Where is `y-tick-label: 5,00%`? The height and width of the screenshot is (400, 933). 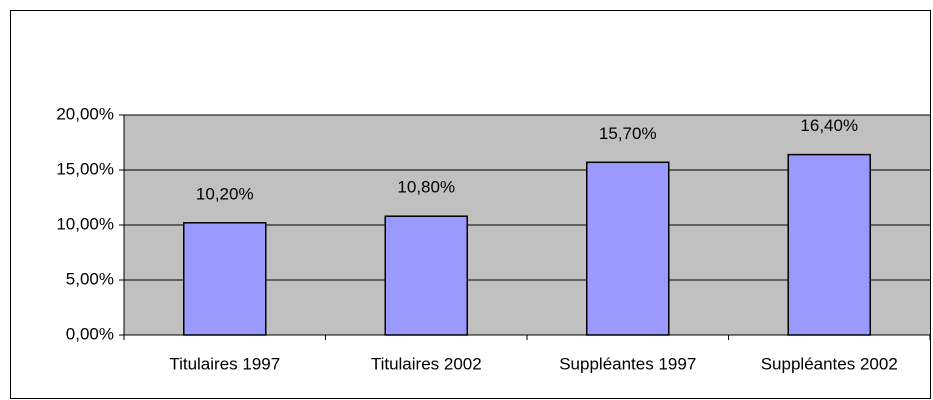
y-tick-label: 5,00% is located at coordinates (90, 278).